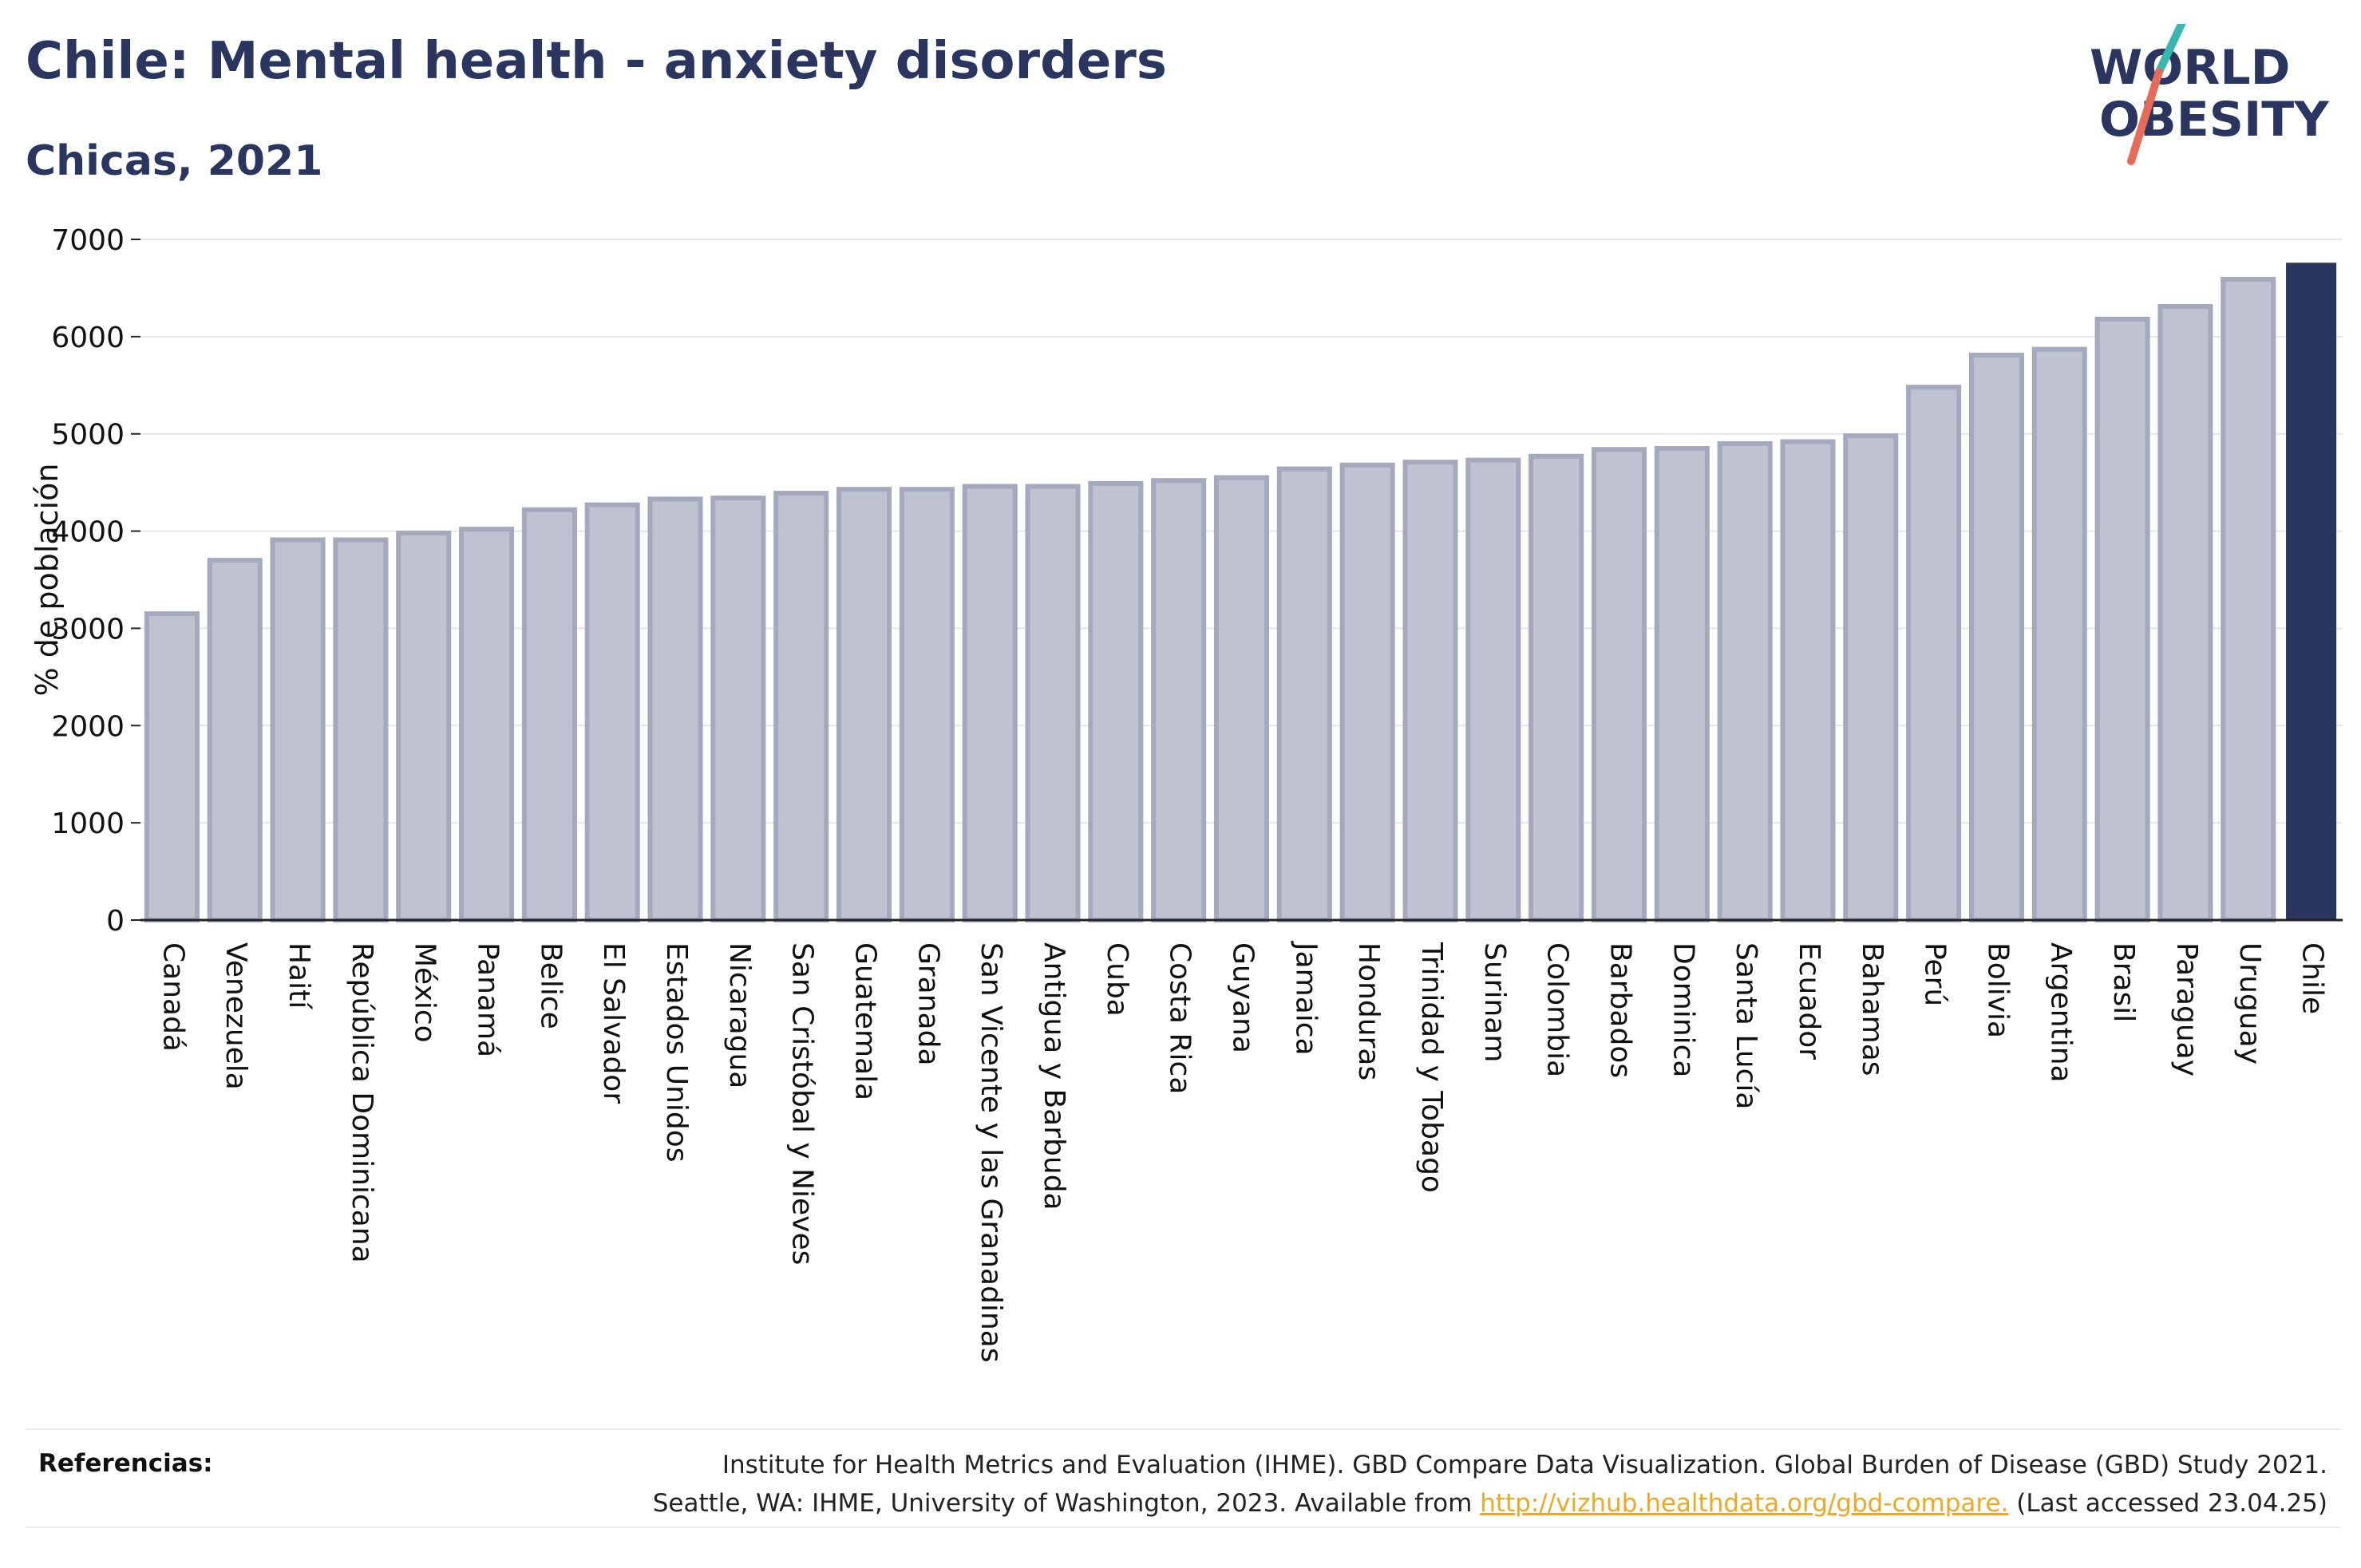 The image size is (2361, 1568). What do you see at coordinates (739, 1015) in the screenshot?
I see `x-tick-label: Nicaragua` at bounding box center [739, 1015].